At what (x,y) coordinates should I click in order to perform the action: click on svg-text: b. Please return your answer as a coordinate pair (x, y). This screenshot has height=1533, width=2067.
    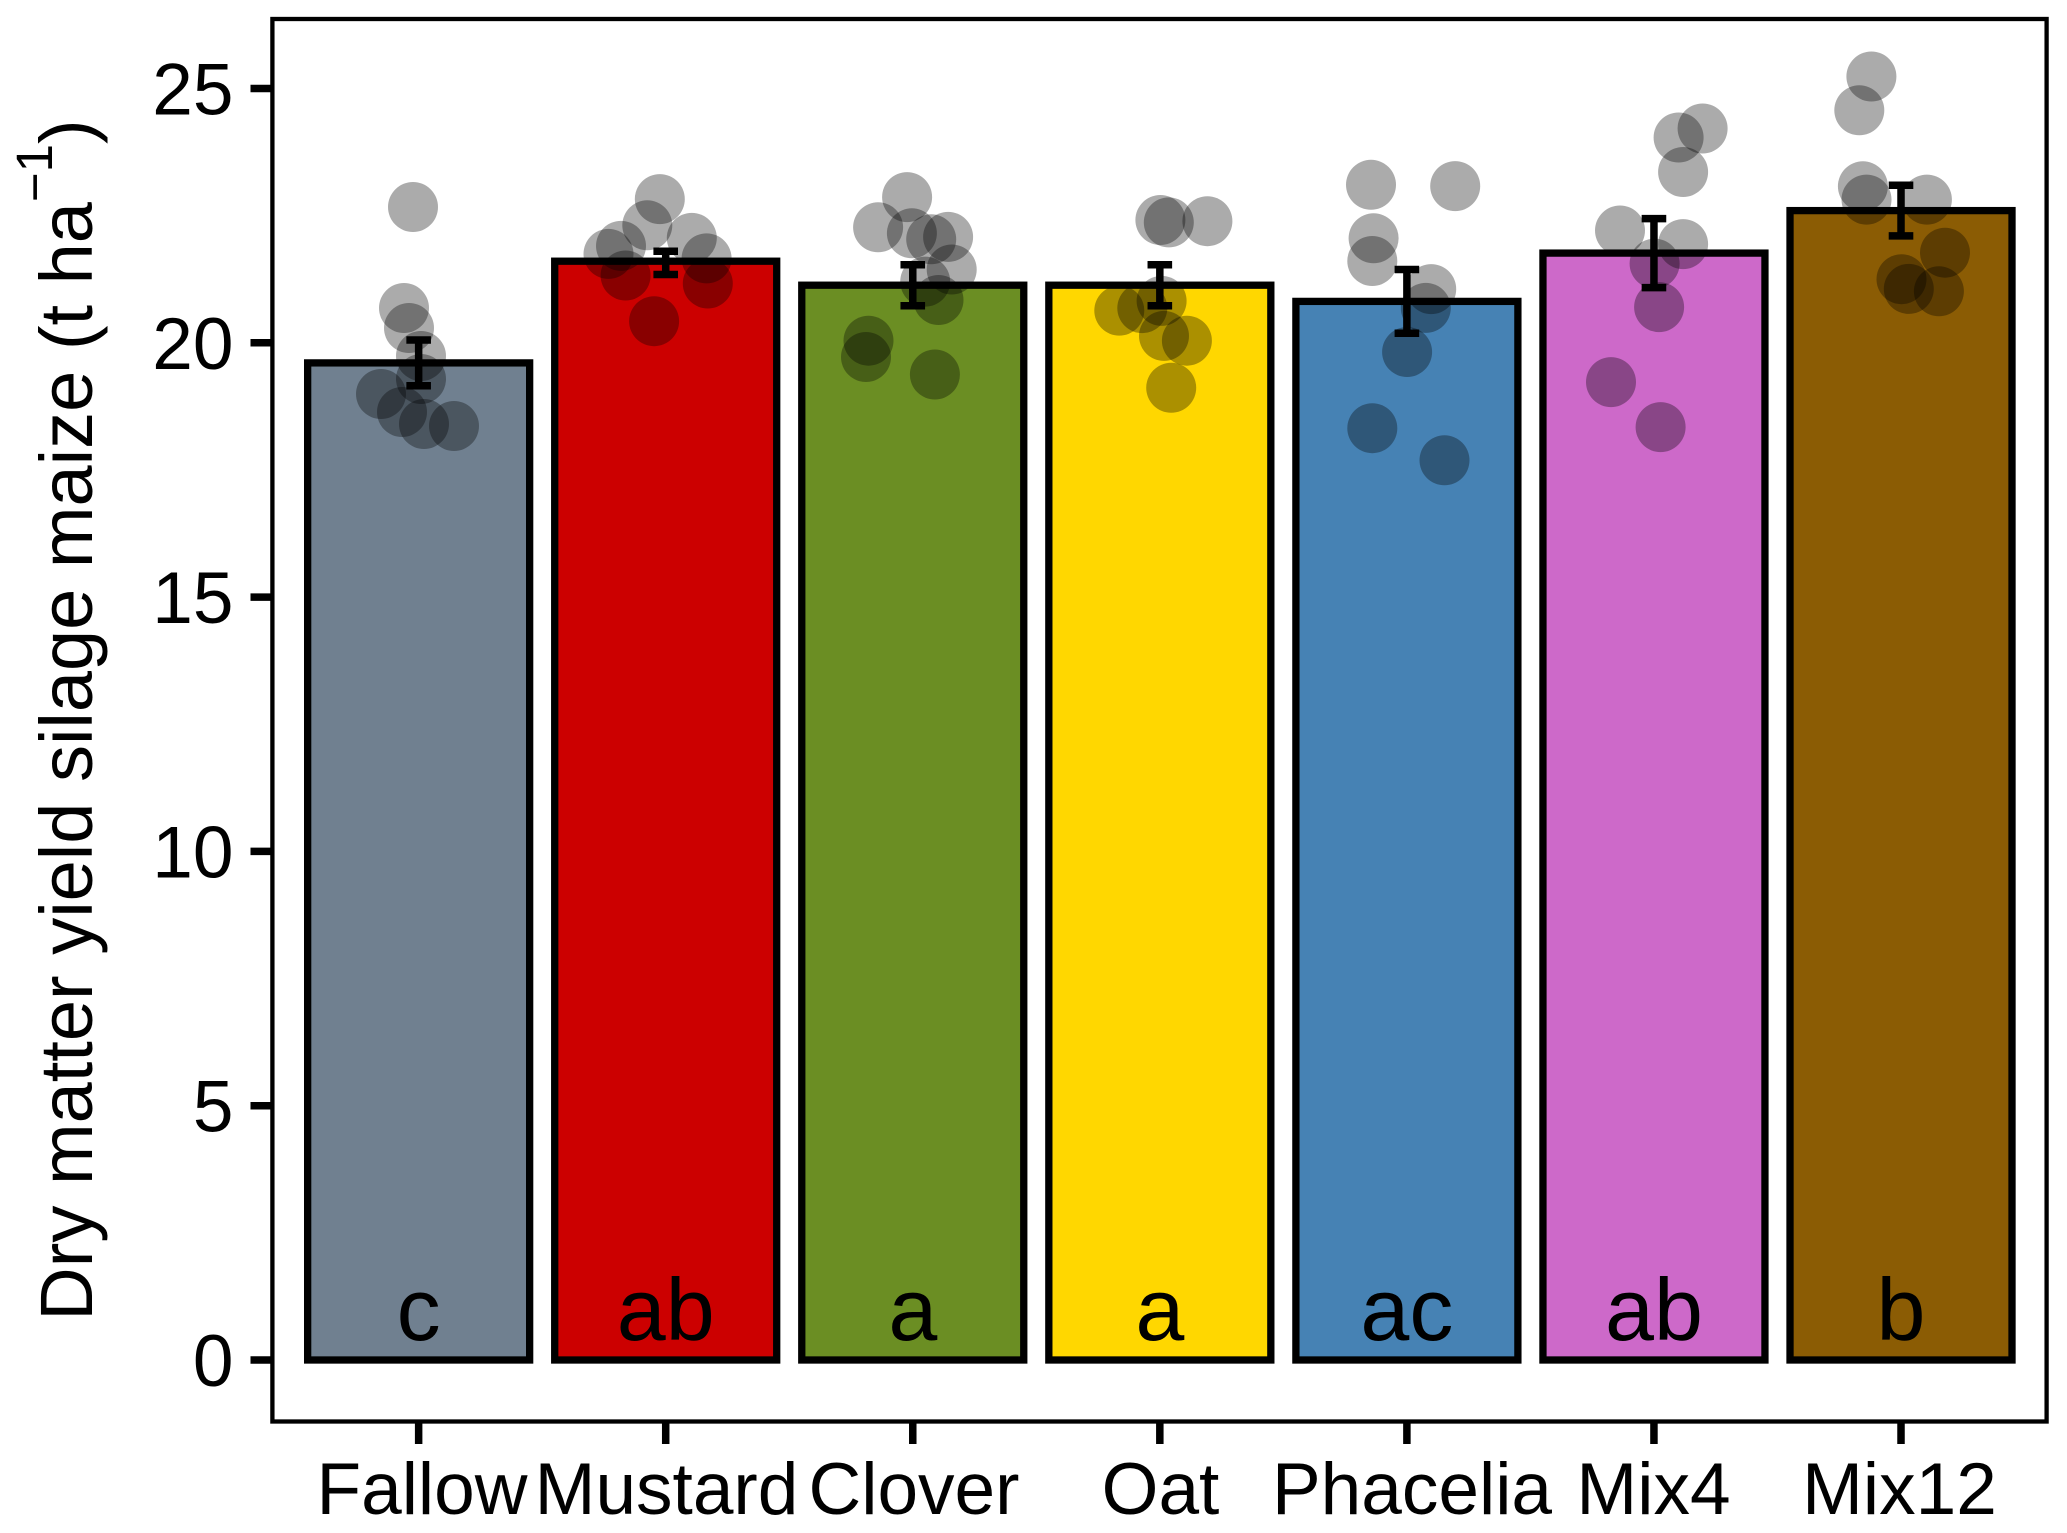
    Looking at the image, I should click on (1901, 1309).